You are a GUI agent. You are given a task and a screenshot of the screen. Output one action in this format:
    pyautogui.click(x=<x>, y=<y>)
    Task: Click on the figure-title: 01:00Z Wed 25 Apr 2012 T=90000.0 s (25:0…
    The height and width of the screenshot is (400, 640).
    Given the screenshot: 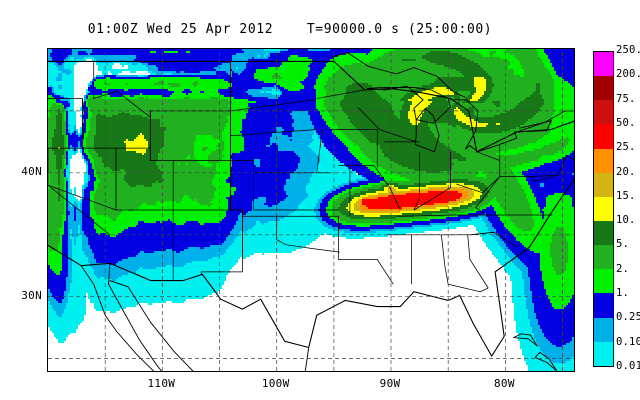 What is the action you would take?
    pyautogui.click(x=290, y=29)
    